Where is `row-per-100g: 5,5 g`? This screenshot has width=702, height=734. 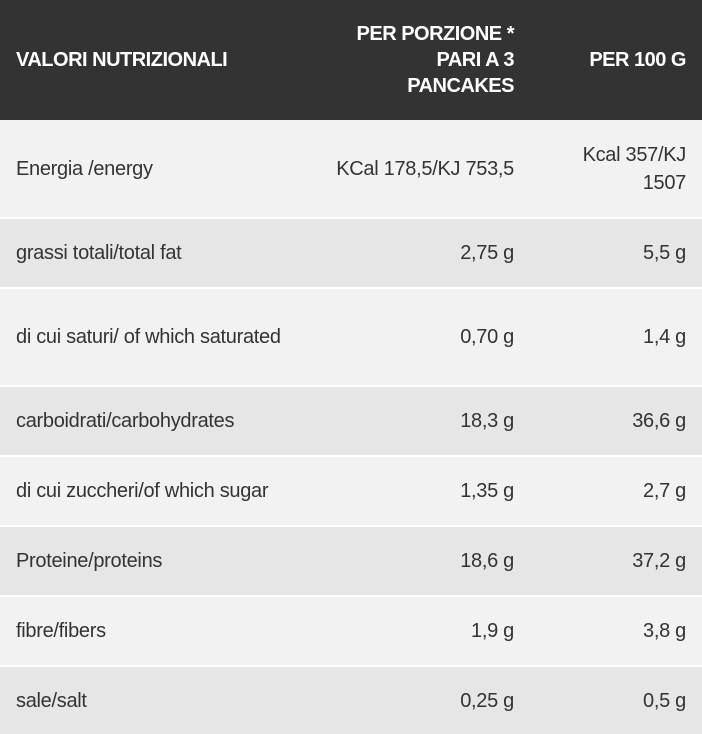
row-per-100g: 5,5 g is located at coordinates (664, 253).